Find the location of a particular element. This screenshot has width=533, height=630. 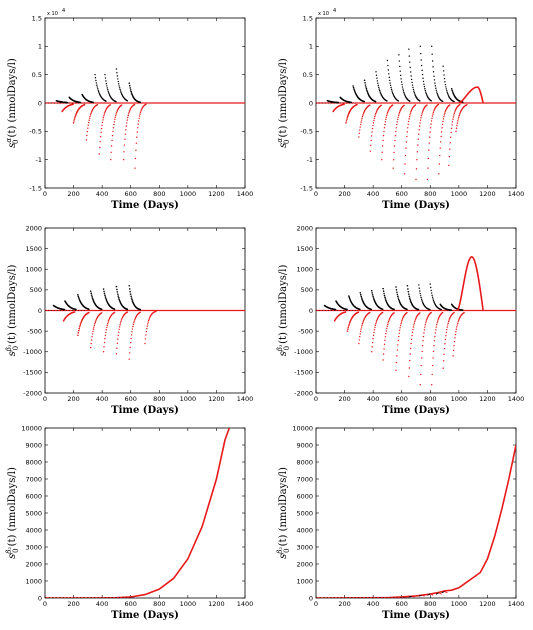

y-label-superscript: β₂ is located at coordinates (9, 551).